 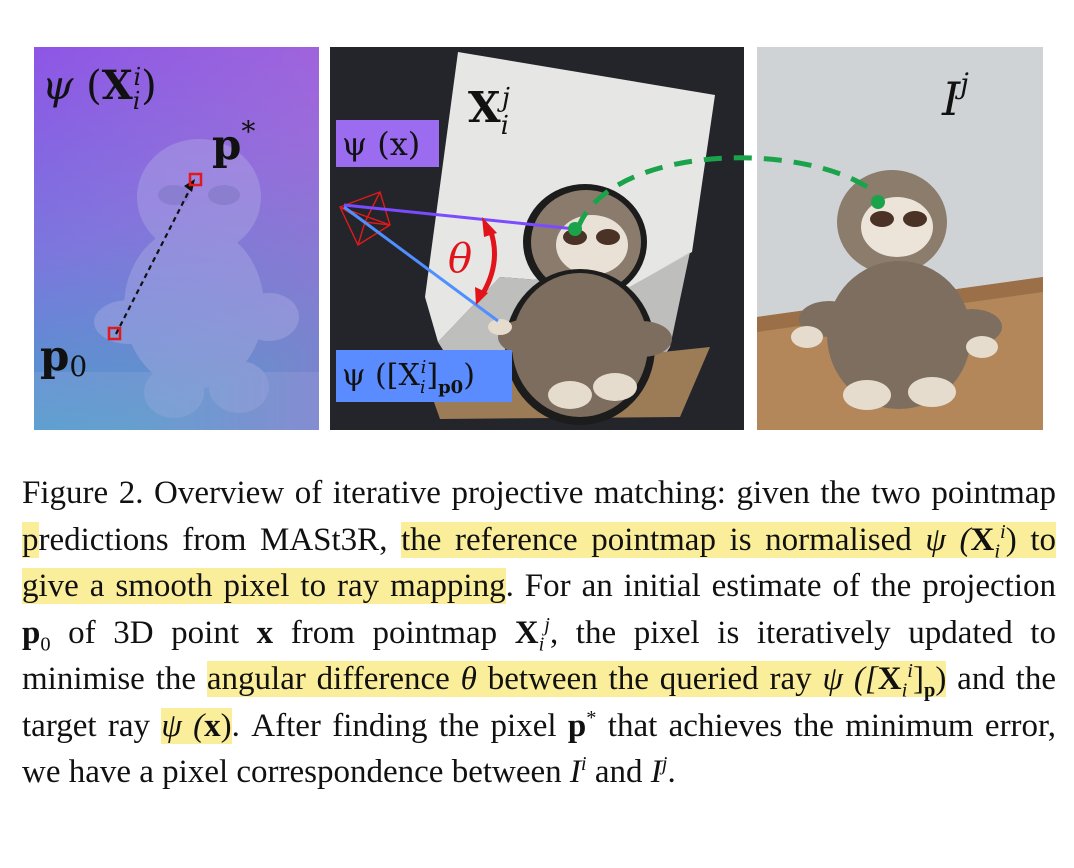 I want to click on pstar-label: p*, so click(x=233, y=142).